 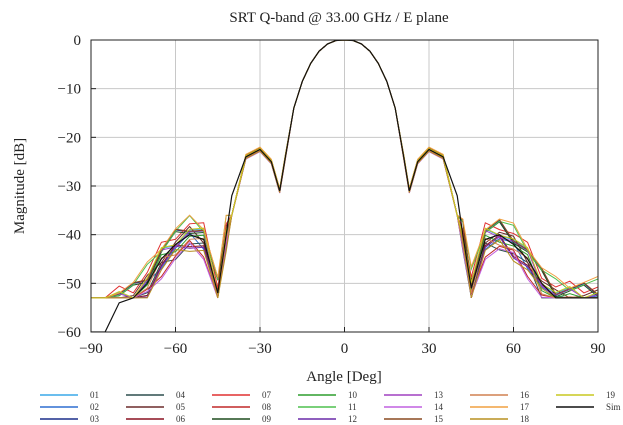 What do you see at coordinates (181, 395) in the screenshot?
I see `legend-label: 04` at bounding box center [181, 395].